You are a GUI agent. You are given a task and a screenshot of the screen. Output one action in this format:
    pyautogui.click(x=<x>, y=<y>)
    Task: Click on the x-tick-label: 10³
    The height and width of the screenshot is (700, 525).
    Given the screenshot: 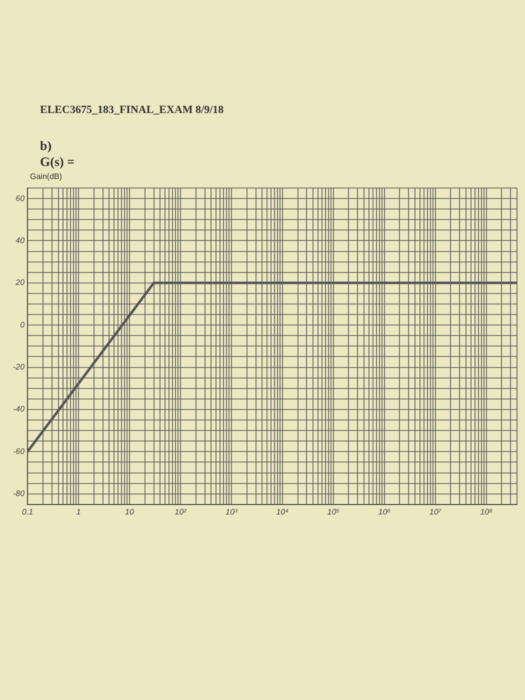 What is the action you would take?
    pyautogui.click(x=232, y=511)
    